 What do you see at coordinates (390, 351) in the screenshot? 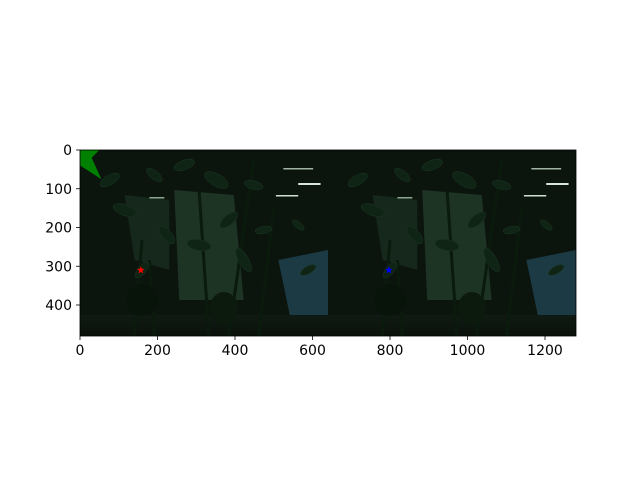
I see `x-tick-label: 800` at bounding box center [390, 351].